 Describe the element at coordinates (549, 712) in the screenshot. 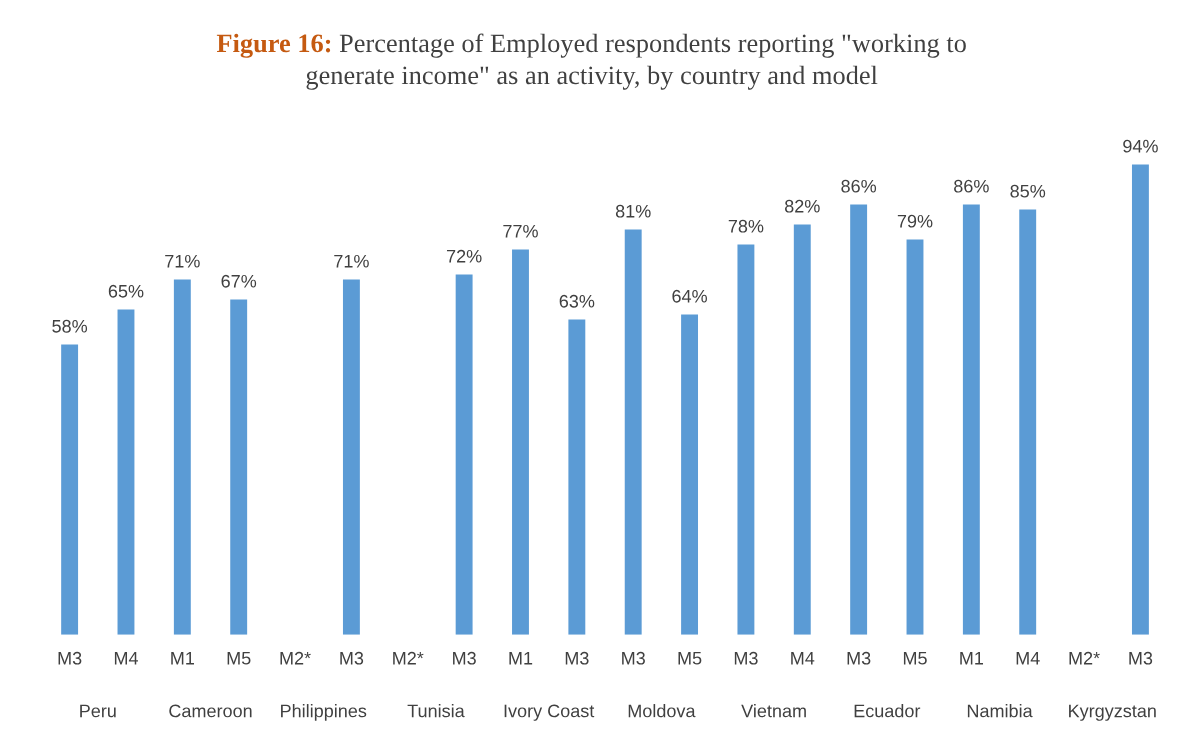

I see `text: Ivory Coast` at that location.